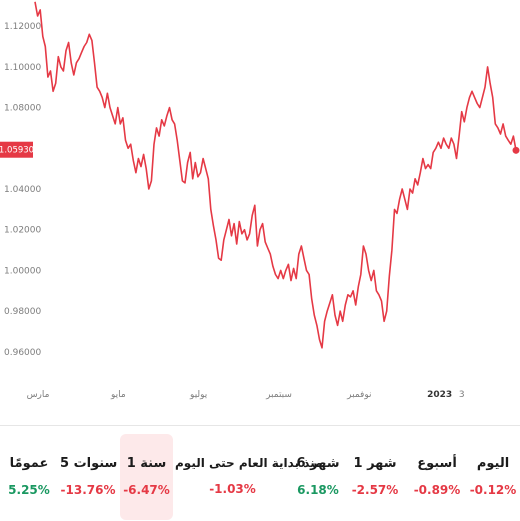  Describe the element at coordinates (146, 490) in the screenshot. I see `tab-value: -6.47%` at that location.